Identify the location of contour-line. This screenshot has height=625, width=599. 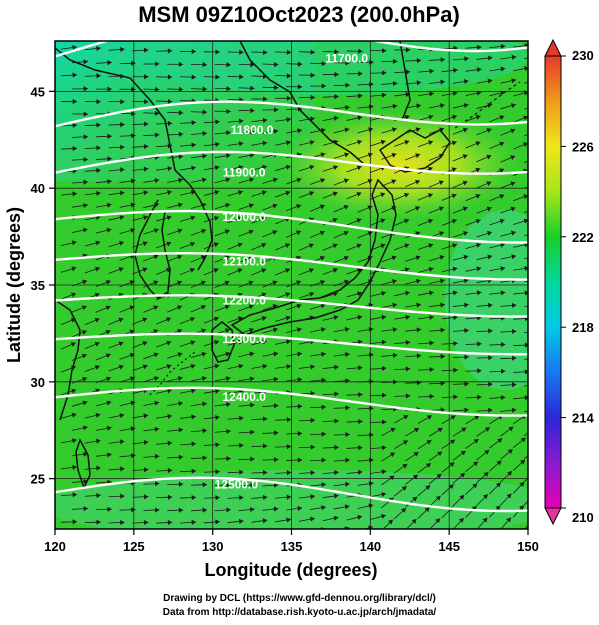
(291, 162).